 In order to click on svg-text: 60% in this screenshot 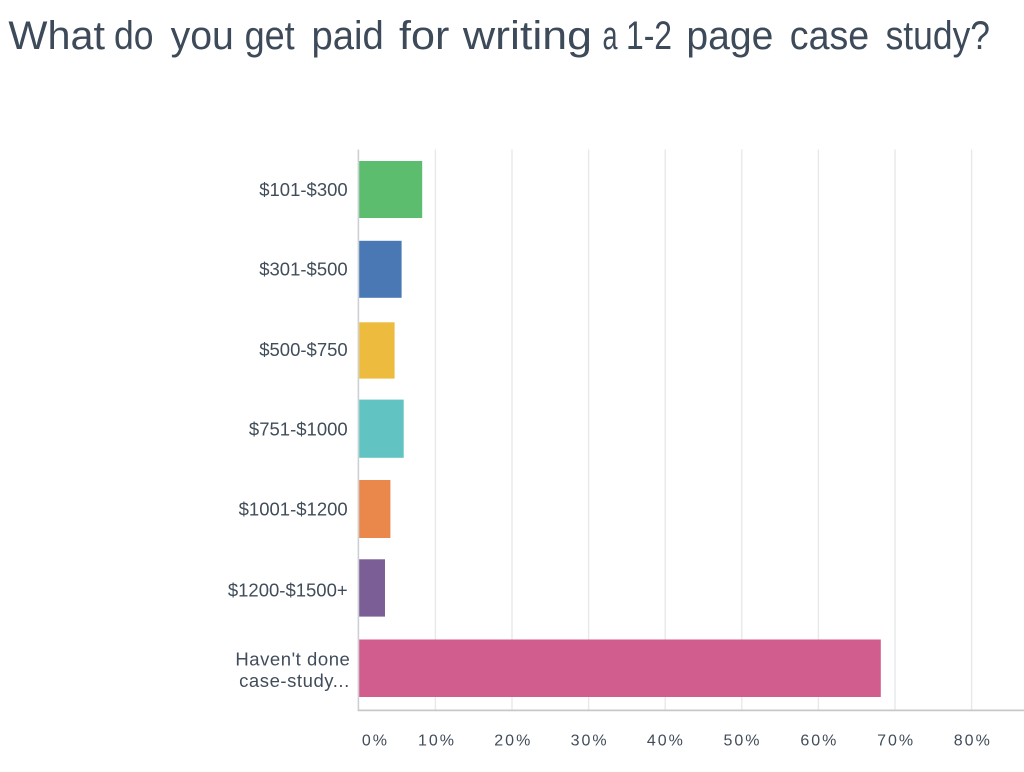, I will do `click(819, 740)`.